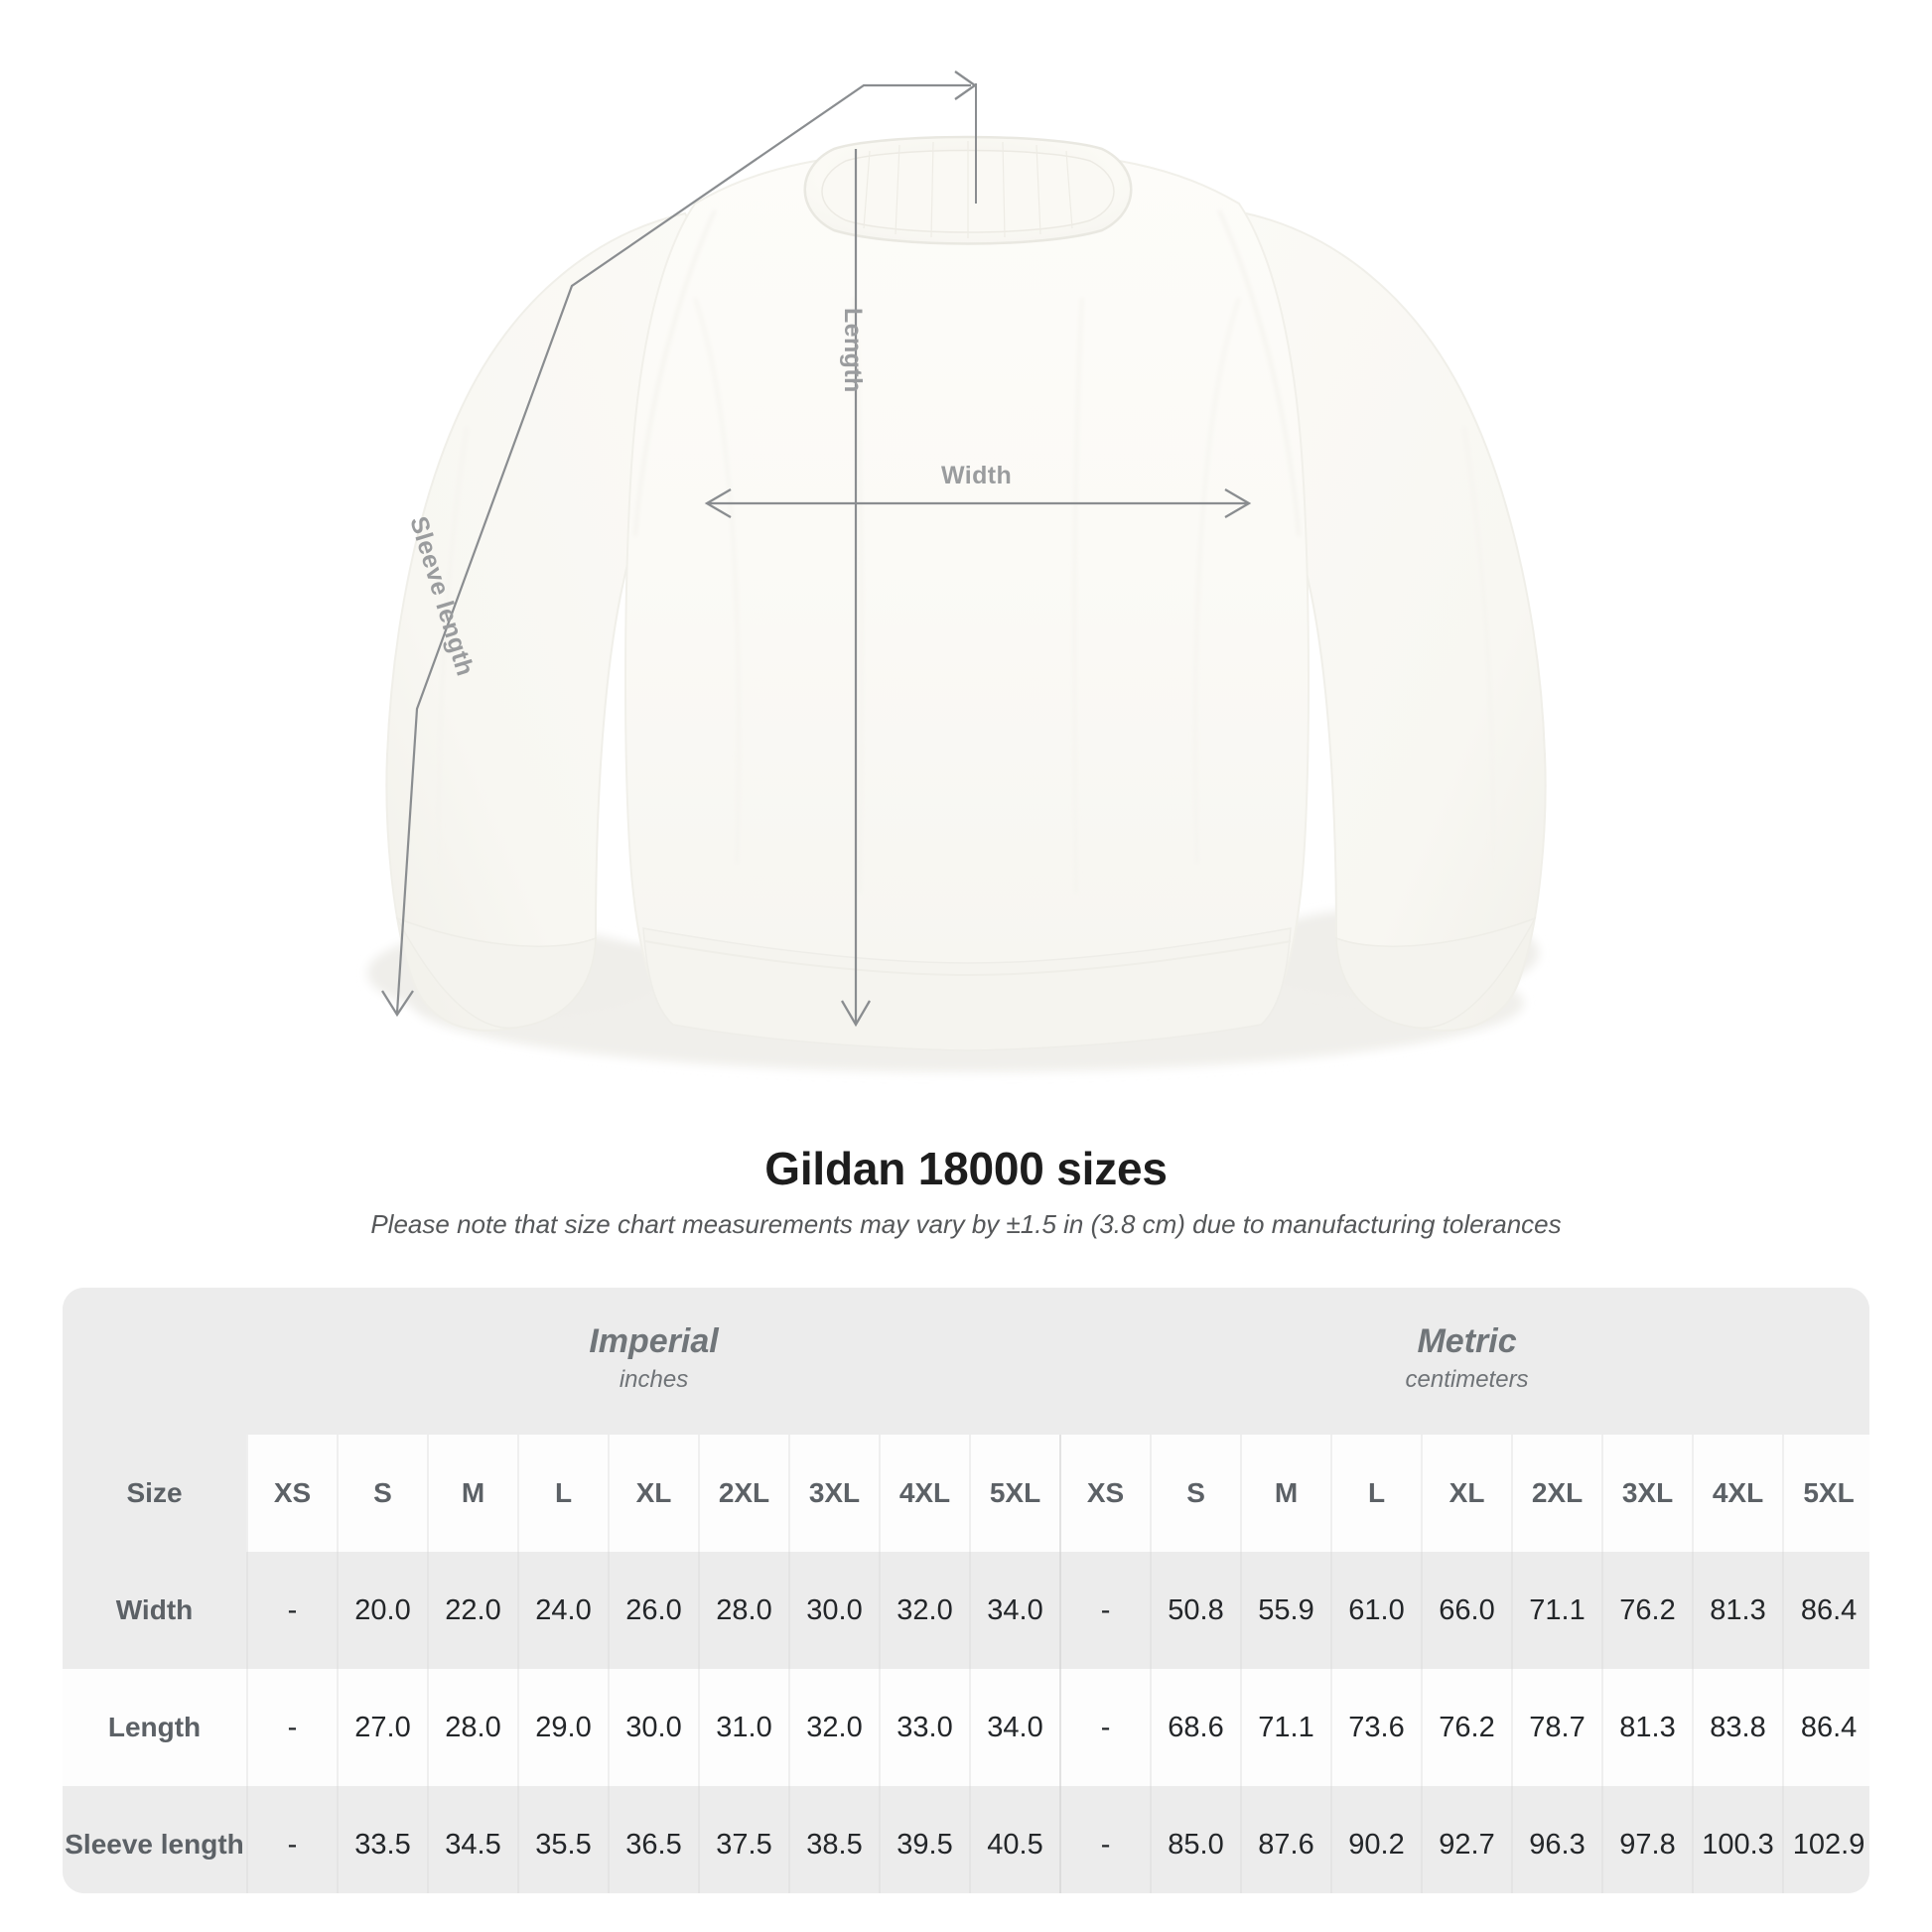 The width and height of the screenshot is (1932, 1932). I want to click on cell-width-4: 26.0, so click(654, 1610).